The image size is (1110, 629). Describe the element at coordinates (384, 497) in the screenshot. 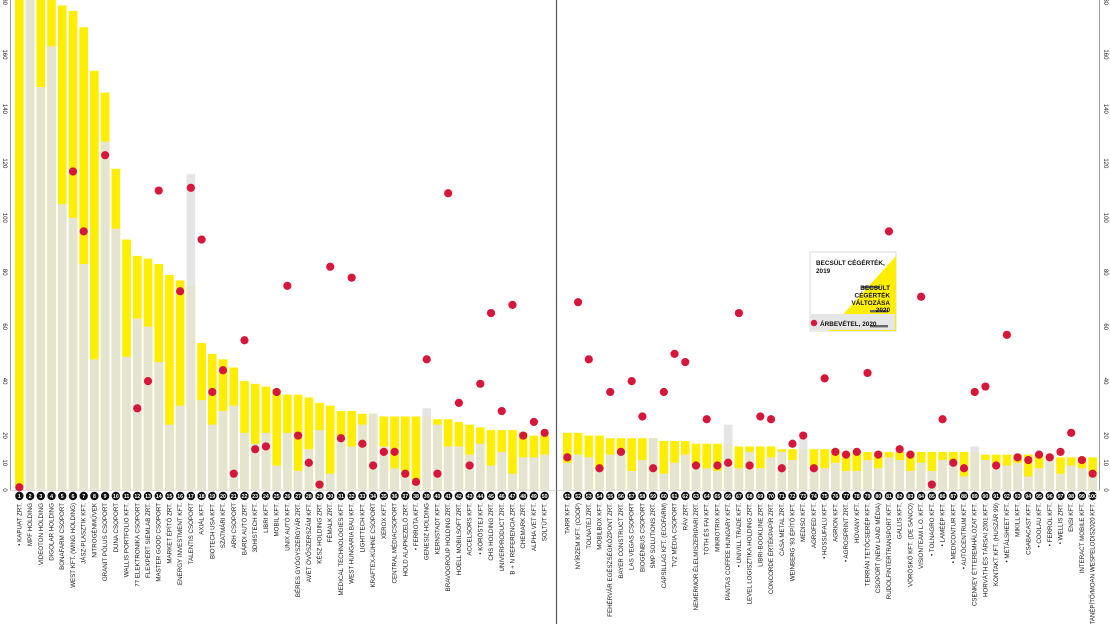

I see `rank-number: 35` at that location.